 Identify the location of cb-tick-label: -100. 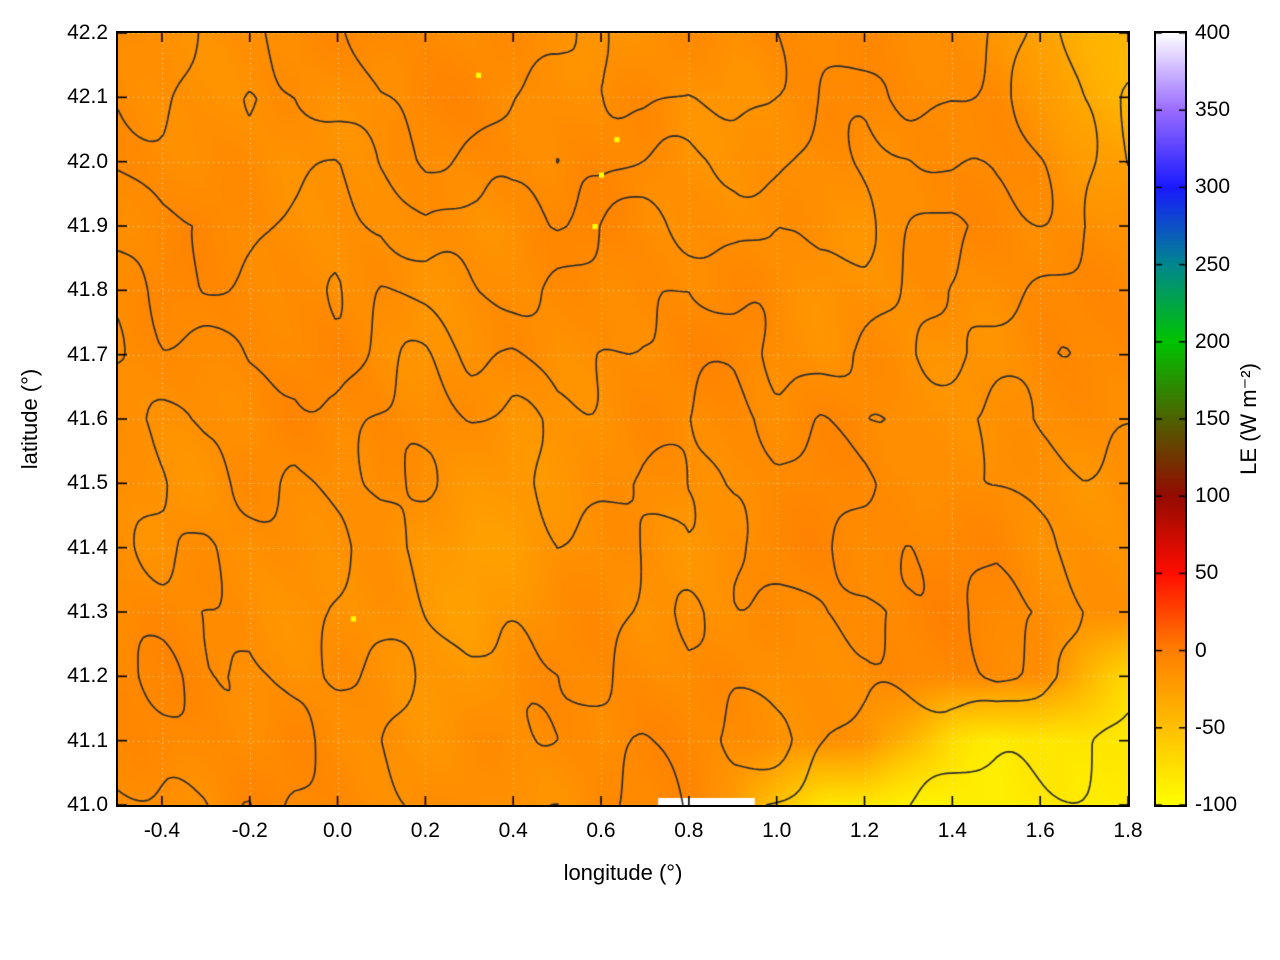
(1216, 804).